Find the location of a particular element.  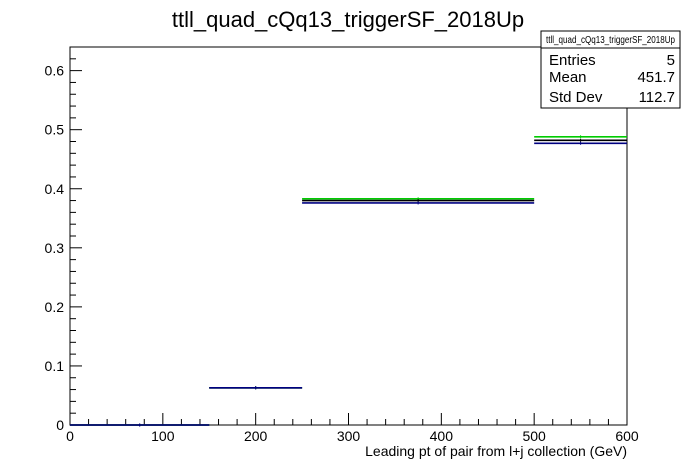

stats-entries-label: Entries is located at coordinates (572, 60).